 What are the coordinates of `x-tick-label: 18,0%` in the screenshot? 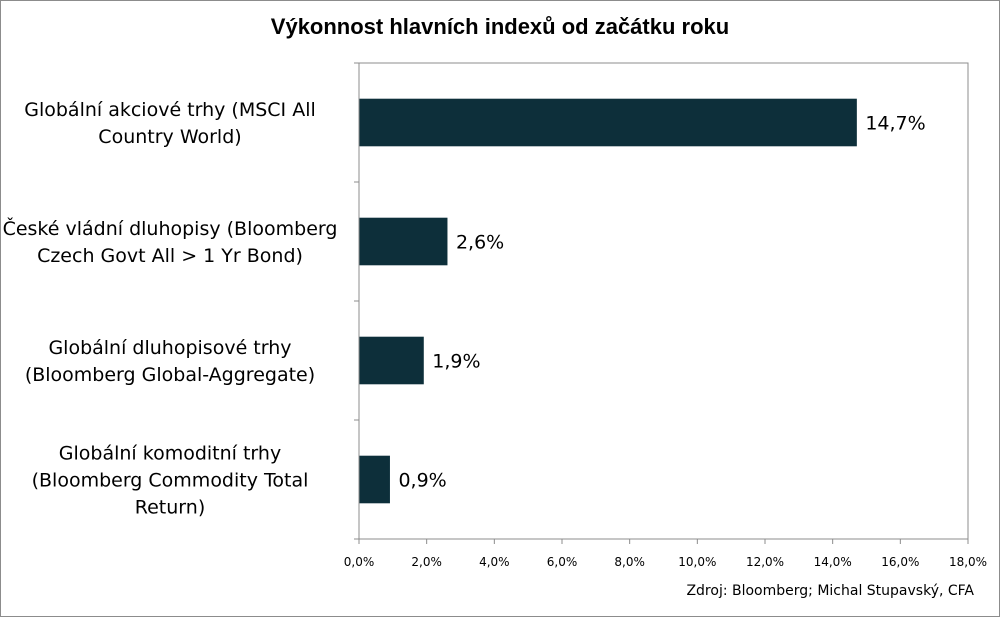 It's located at (968, 562).